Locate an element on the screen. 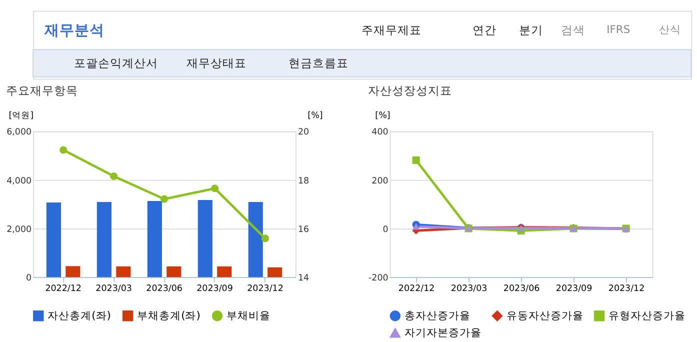 The width and height of the screenshot is (697, 342). y2-tick-label: 18 is located at coordinates (304, 181).